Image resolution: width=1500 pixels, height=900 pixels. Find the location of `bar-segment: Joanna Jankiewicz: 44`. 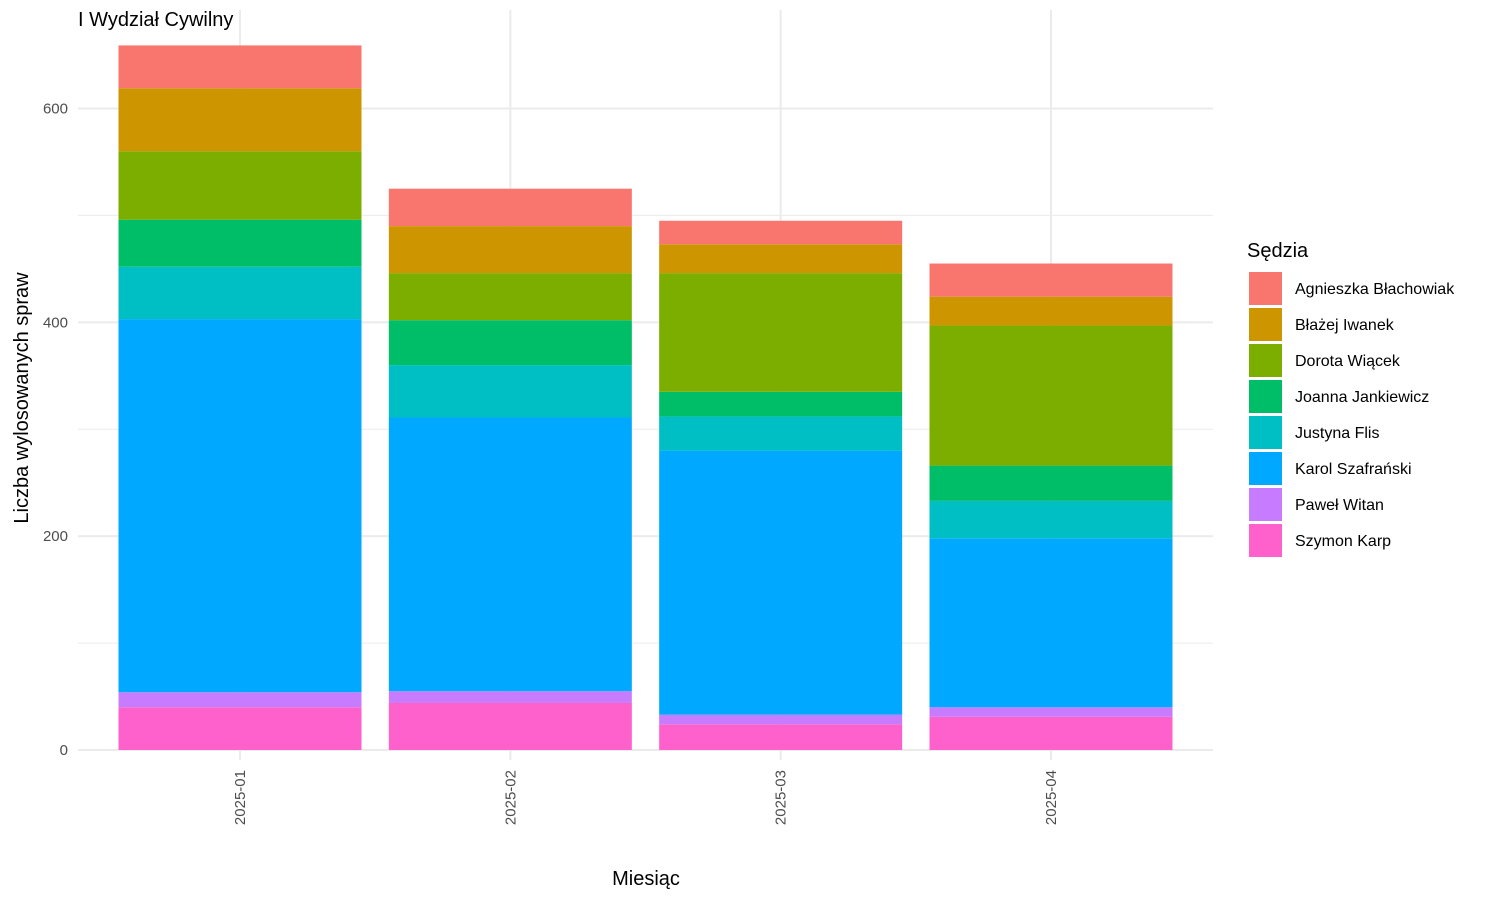

bar-segment: Joanna Jankiewicz: 44 is located at coordinates (240, 243).